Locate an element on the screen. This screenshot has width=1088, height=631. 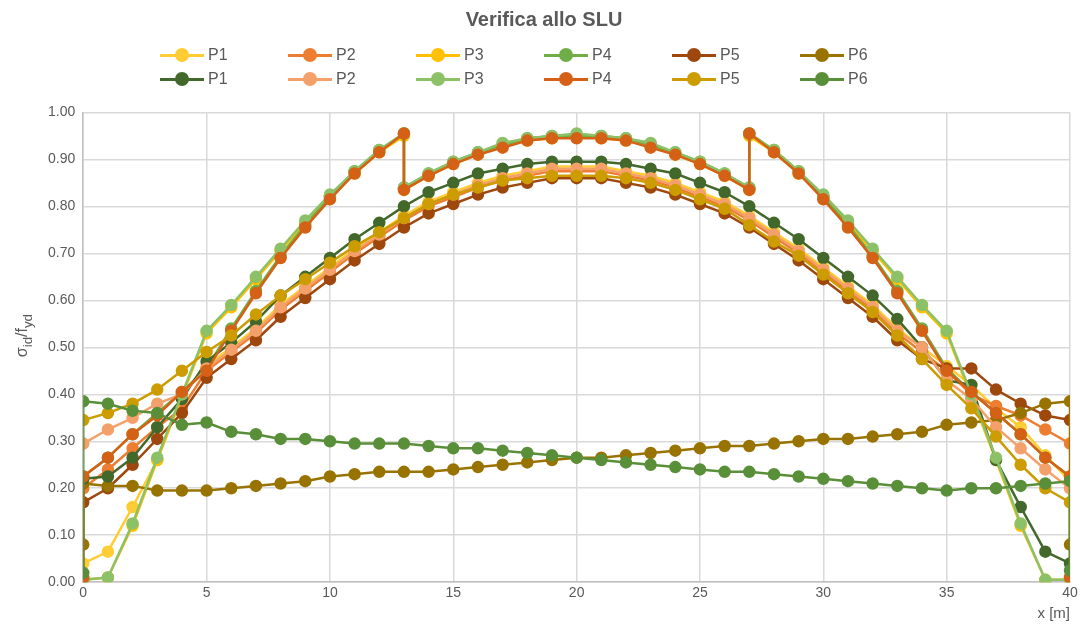
y-tick-label: 0.70 is located at coordinates (62, 252).